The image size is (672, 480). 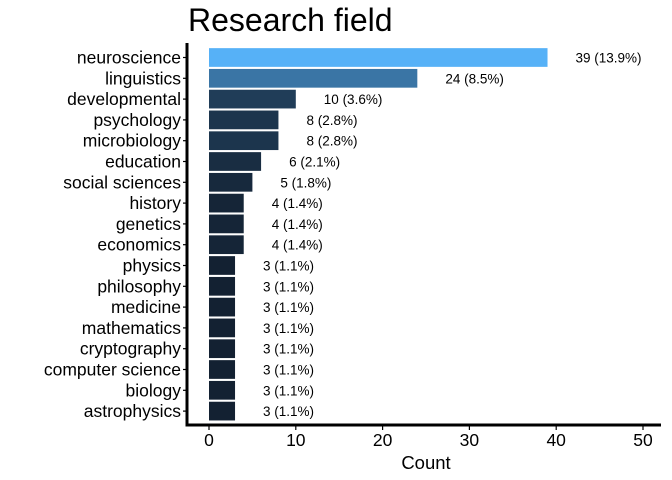 I want to click on data-label-physics: 3 (1.1%), so click(x=288, y=266).